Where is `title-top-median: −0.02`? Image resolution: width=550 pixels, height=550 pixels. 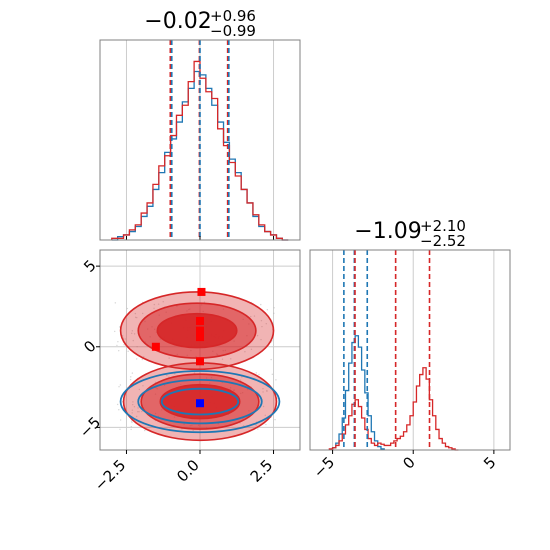
title-top-median: −0.02 is located at coordinates (177, 21).